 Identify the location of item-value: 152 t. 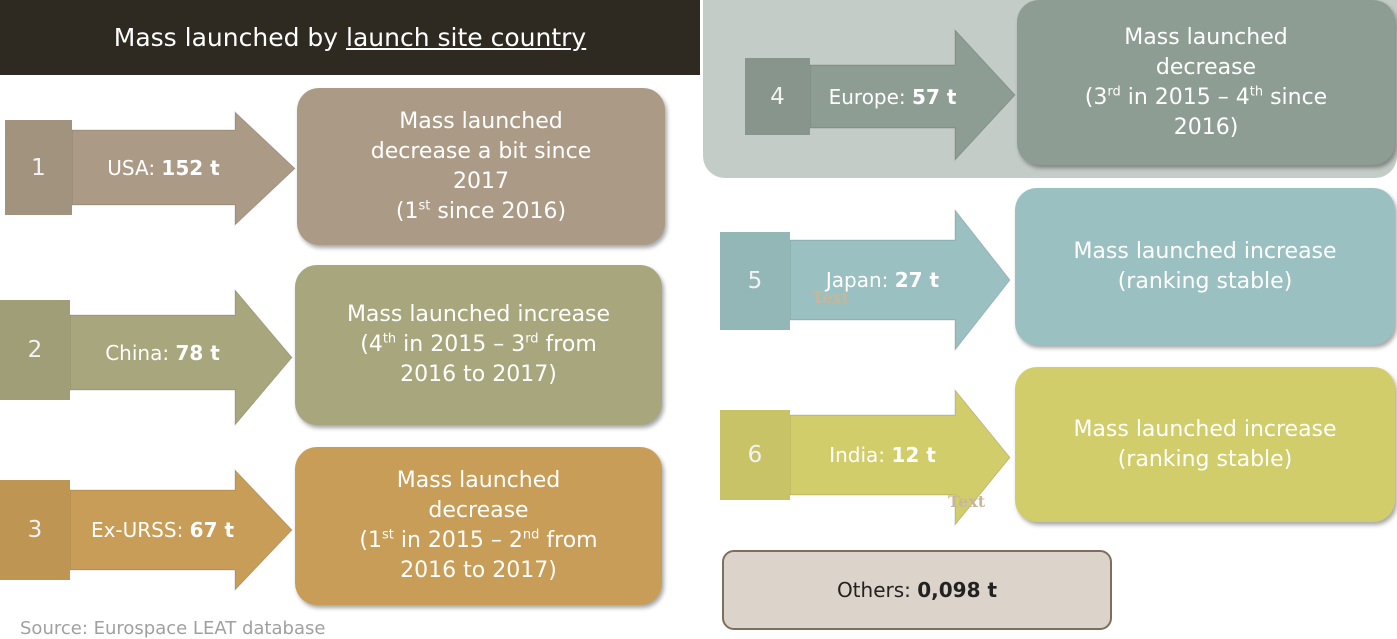
(190, 167).